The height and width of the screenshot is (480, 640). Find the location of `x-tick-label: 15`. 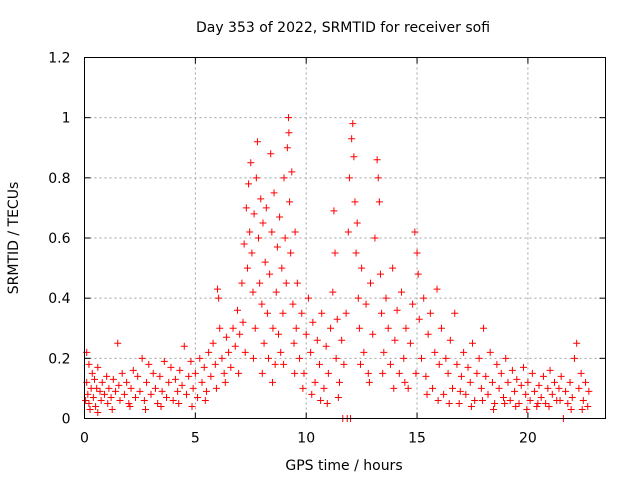

x-tick-label: 15 is located at coordinates (417, 439).